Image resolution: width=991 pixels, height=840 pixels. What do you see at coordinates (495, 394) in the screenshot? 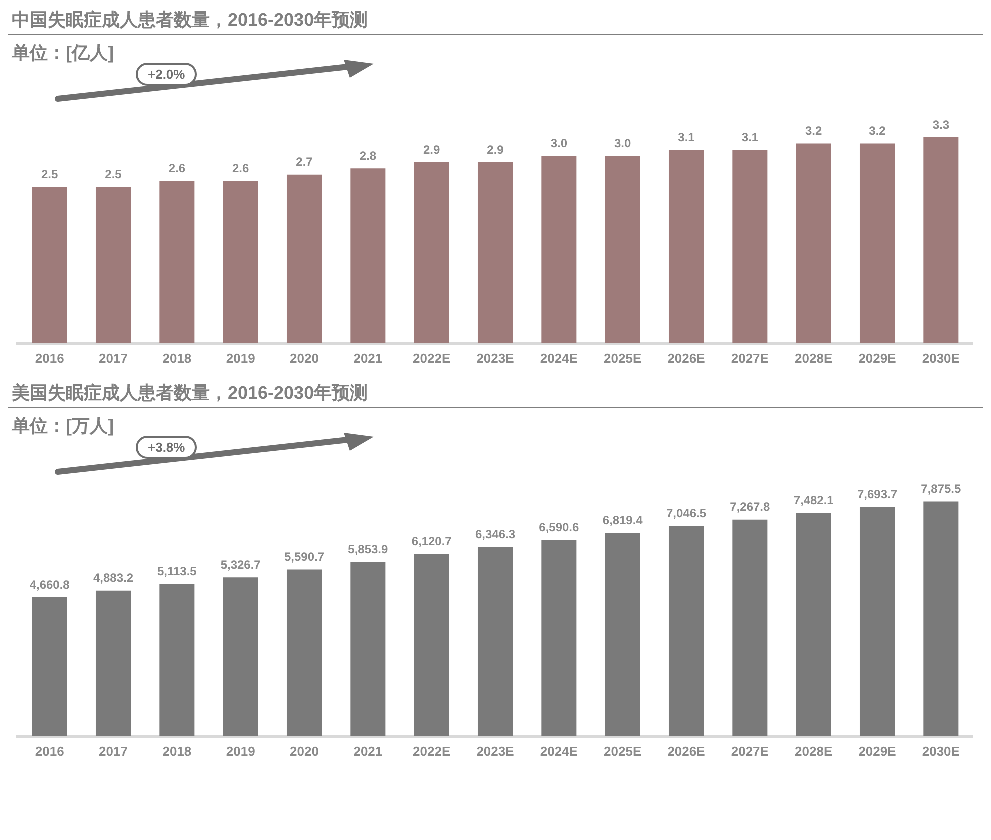
I see `chart-title: 美国失眠症成人患者数量，2016-2030年预测` at bounding box center [495, 394].